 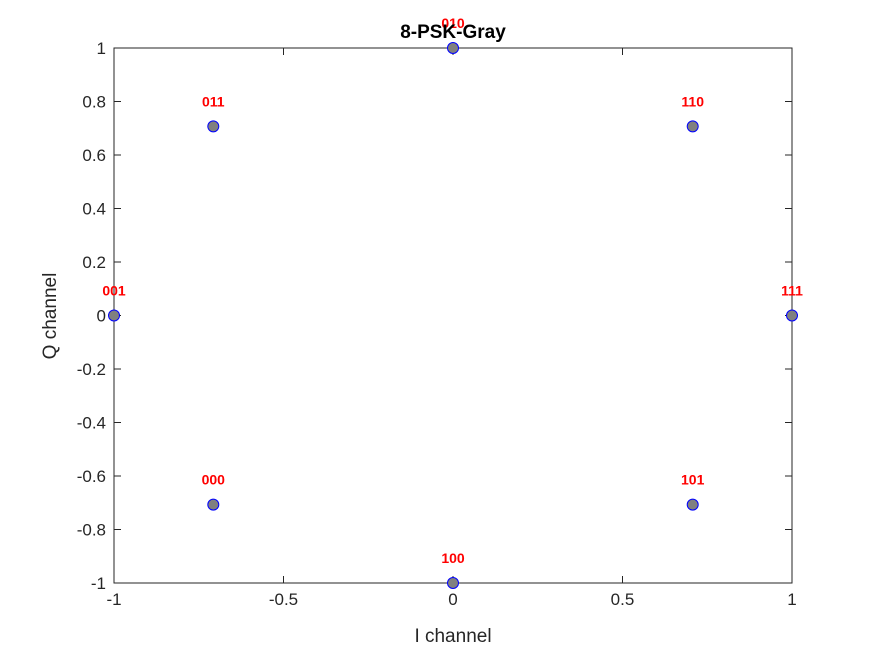 What do you see at coordinates (91, 423) in the screenshot?
I see `y-tick-label: -0.4` at bounding box center [91, 423].